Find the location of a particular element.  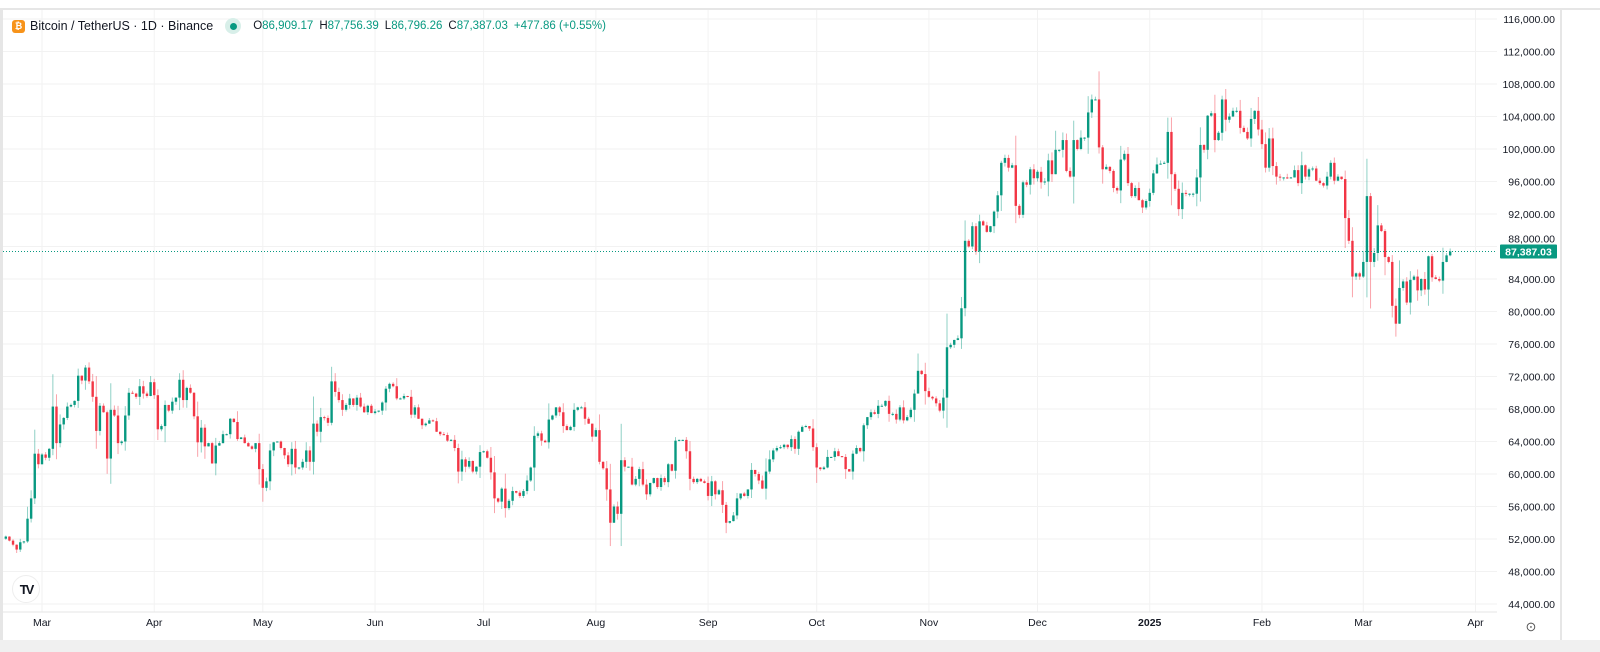

settings-icon: ⊙ is located at coordinates (1531, 626).